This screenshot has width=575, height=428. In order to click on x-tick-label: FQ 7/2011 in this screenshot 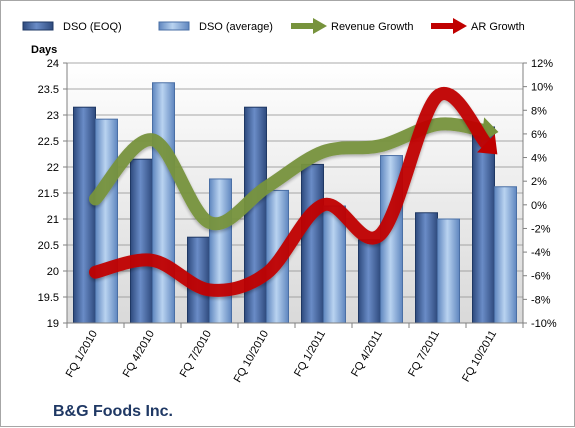, I will do `click(424, 354)`.